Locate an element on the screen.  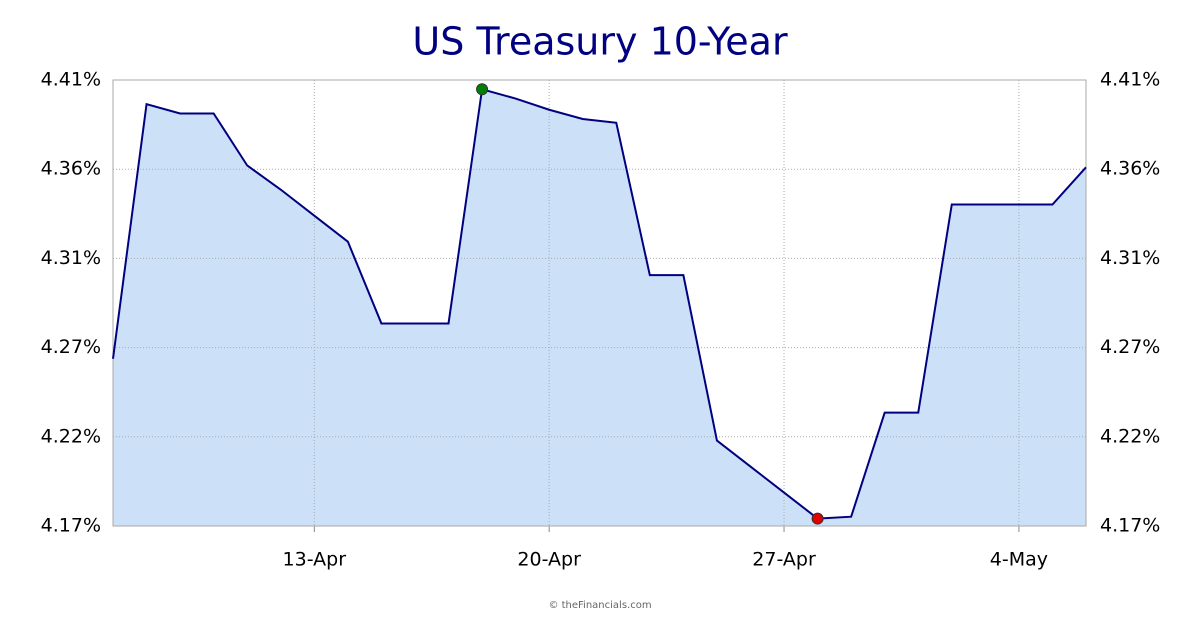
y2-tick-label: 4.36% is located at coordinates (1130, 169).